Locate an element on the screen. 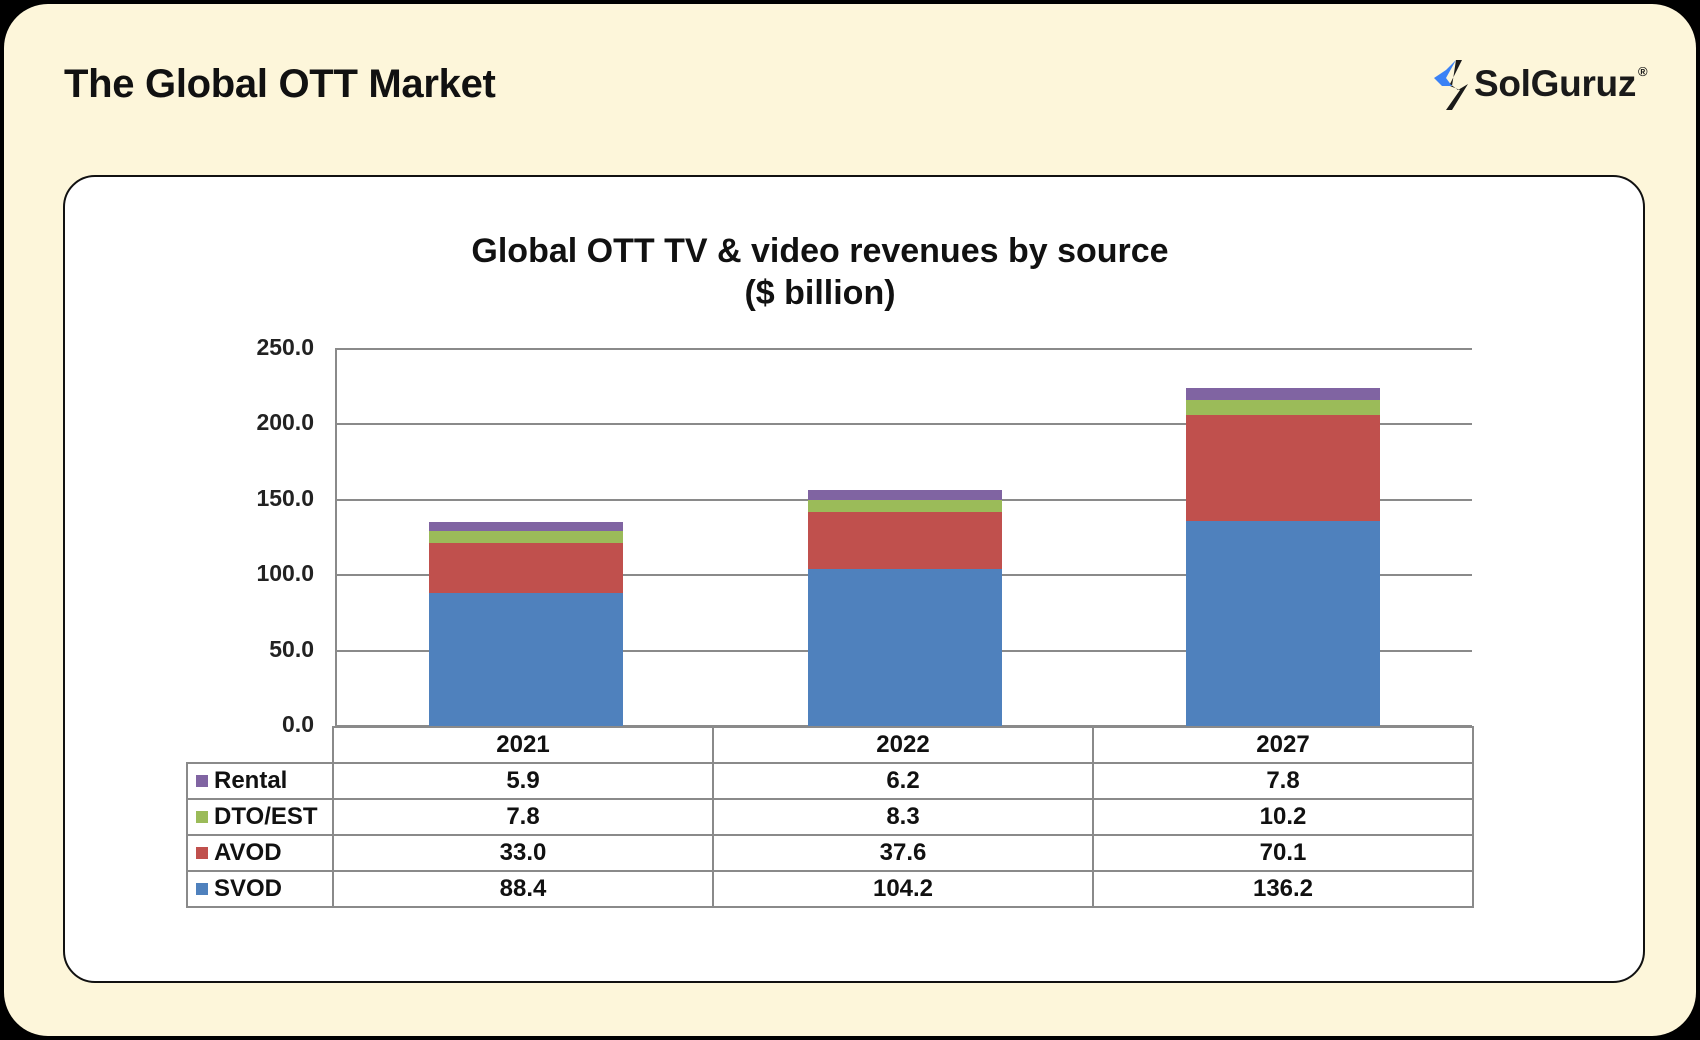 Image resolution: width=1700 pixels, height=1040 pixels. bar-2022 is located at coordinates (904, 608).